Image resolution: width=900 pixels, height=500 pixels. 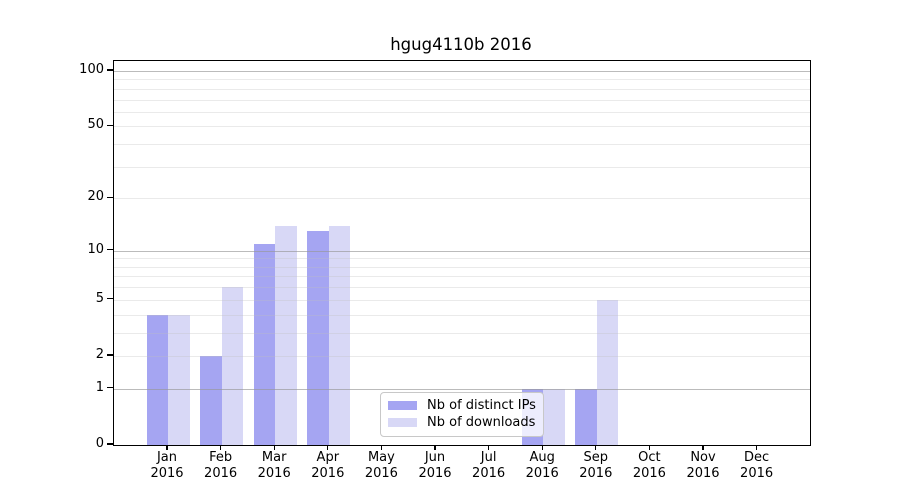 What do you see at coordinates (381, 457) in the screenshot?
I see `x-tick-month-may: May` at bounding box center [381, 457].